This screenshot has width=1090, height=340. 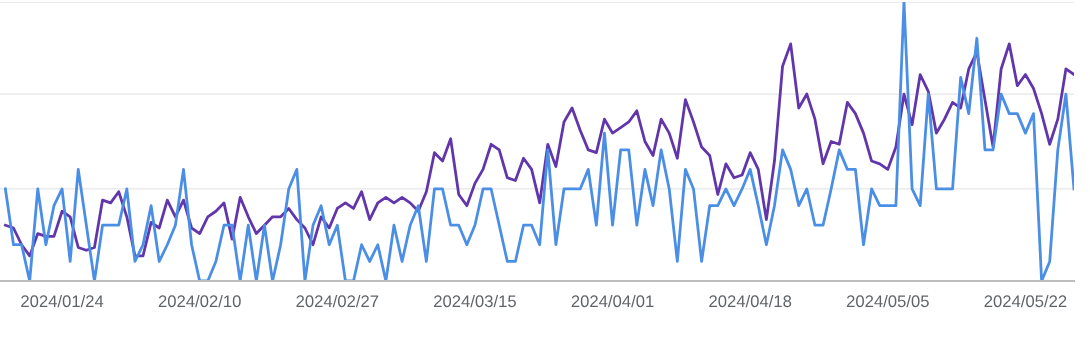 I want to click on x-tick-label: 2024/04/01, so click(x=612, y=301).